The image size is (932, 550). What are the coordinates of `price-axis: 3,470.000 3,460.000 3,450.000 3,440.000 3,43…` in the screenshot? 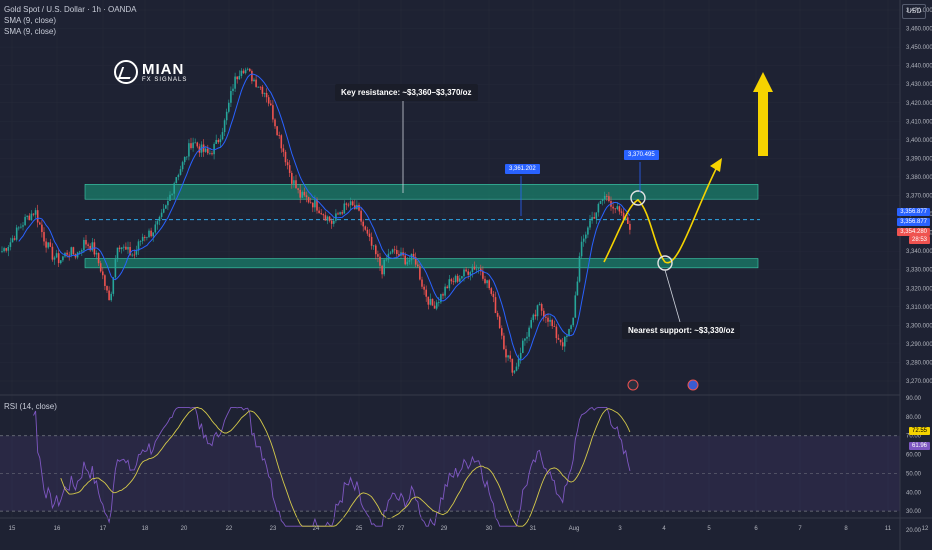 It's located at (919, 196).